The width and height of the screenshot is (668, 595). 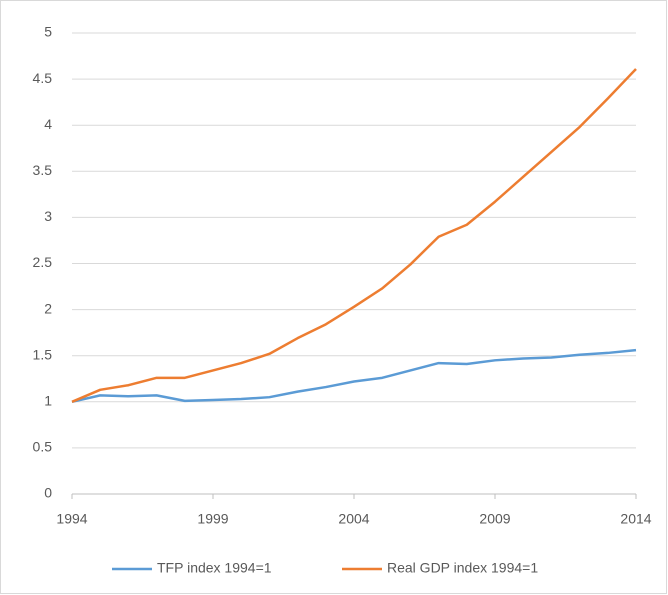 I want to click on x-tick-label: 2004, so click(x=353, y=519).